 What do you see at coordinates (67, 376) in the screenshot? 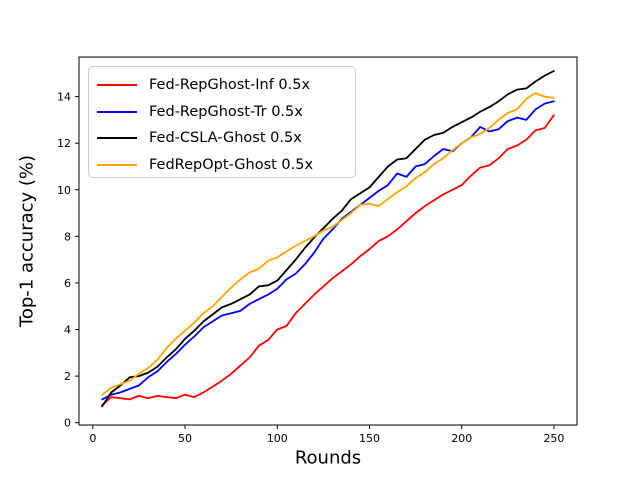
I see `y-tick-label: 2` at bounding box center [67, 376].